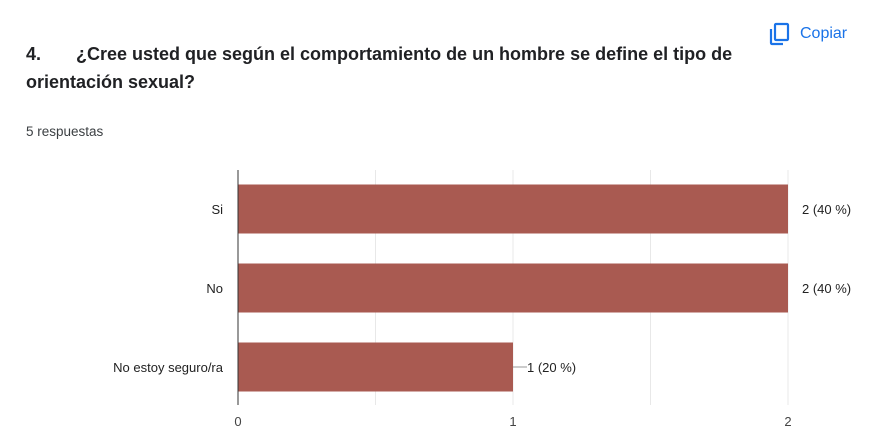 The image size is (887, 443). Describe the element at coordinates (512, 421) in the screenshot. I see `x-tick-label: 1` at that location.